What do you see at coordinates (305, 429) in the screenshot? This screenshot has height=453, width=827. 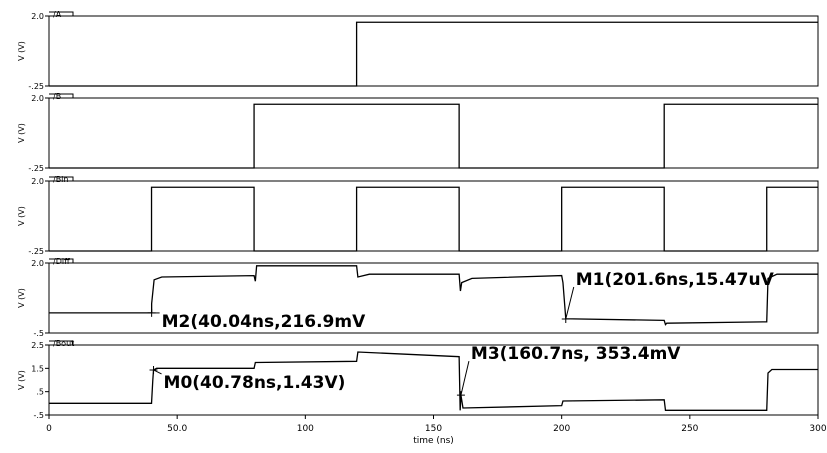 I see `x-tick-label: 100` at bounding box center [305, 429].